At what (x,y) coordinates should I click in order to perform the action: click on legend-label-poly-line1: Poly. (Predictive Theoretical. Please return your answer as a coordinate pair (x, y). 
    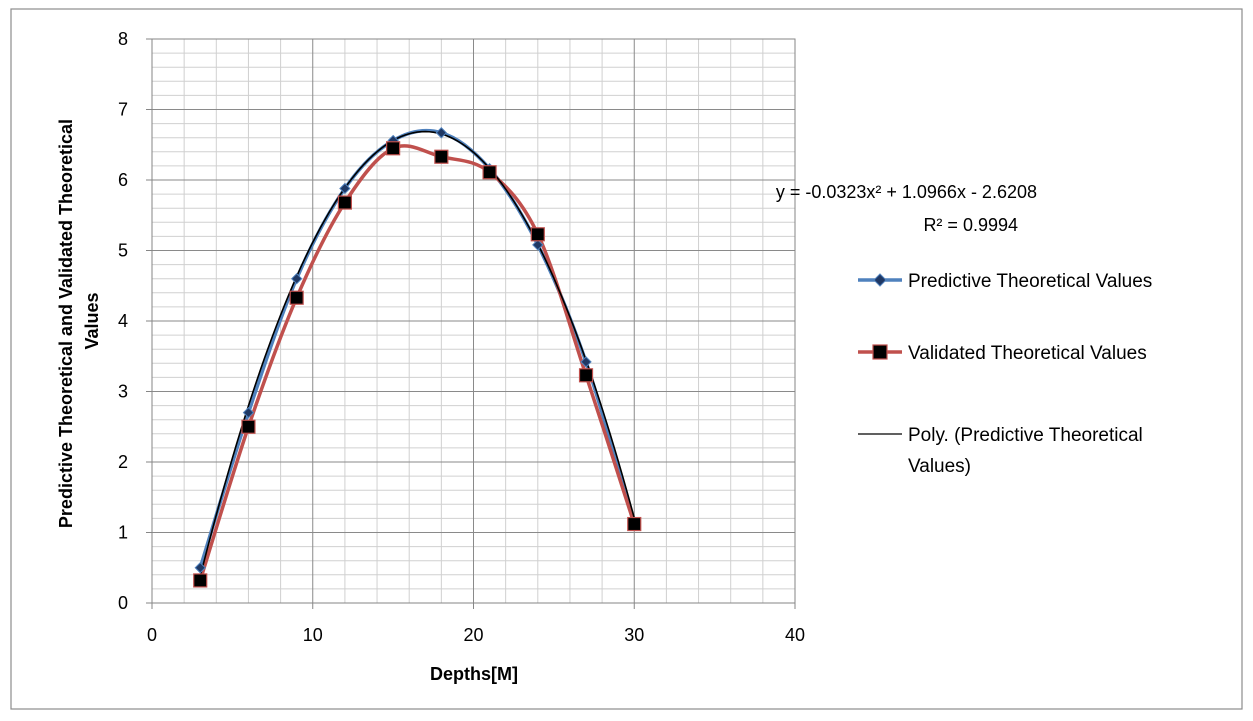
    Looking at the image, I should click on (1025, 435).